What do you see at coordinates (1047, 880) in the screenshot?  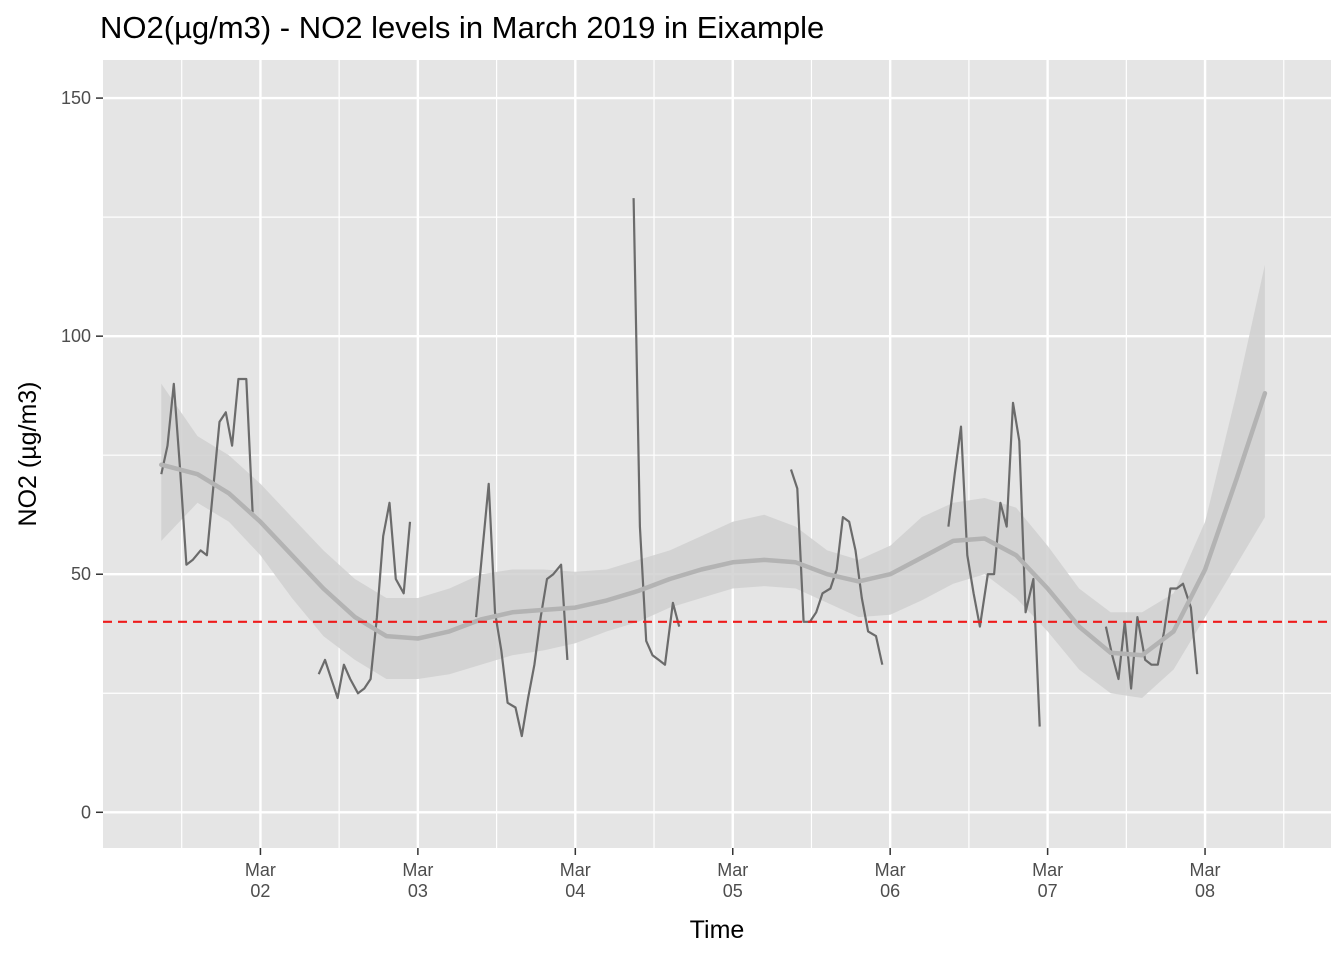 I see `x-tick-label: Mar 07` at bounding box center [1047, 880].